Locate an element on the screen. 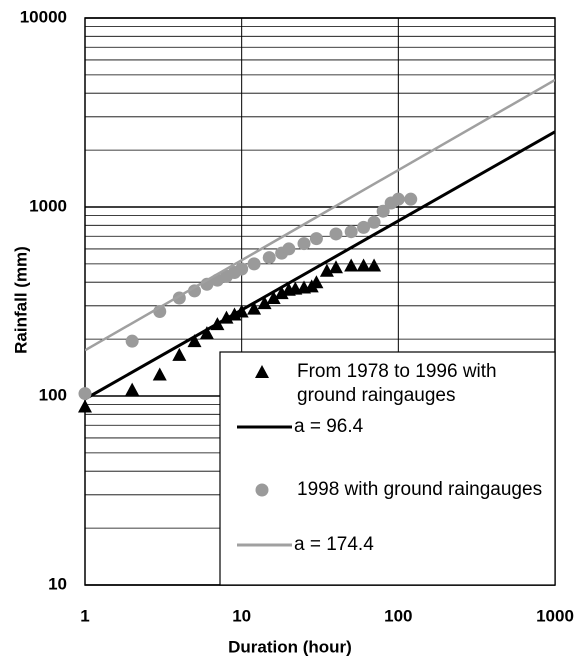 The height and width of the screenshot is (663, 581). x-axis-label: Duration (hour) is located at coordinates (290, 646).